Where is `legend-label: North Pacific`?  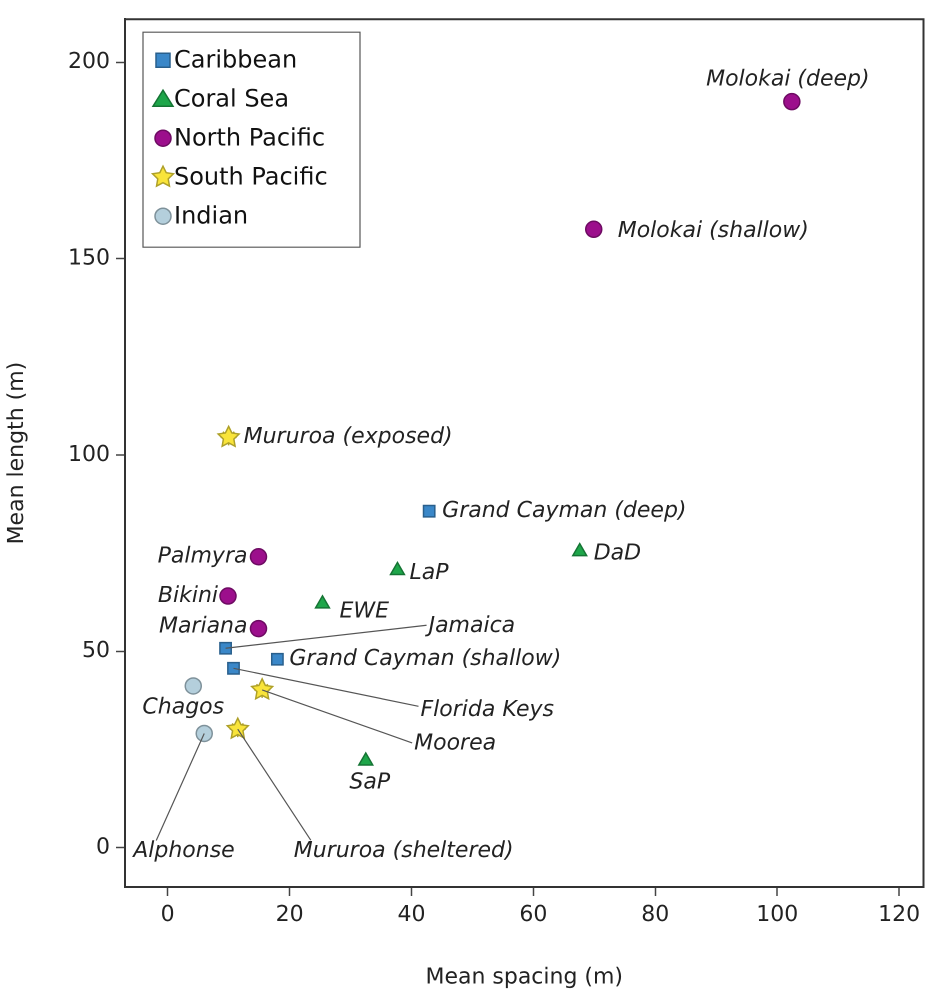
legend-label: North Pacific is located at coordinates (250, 137).